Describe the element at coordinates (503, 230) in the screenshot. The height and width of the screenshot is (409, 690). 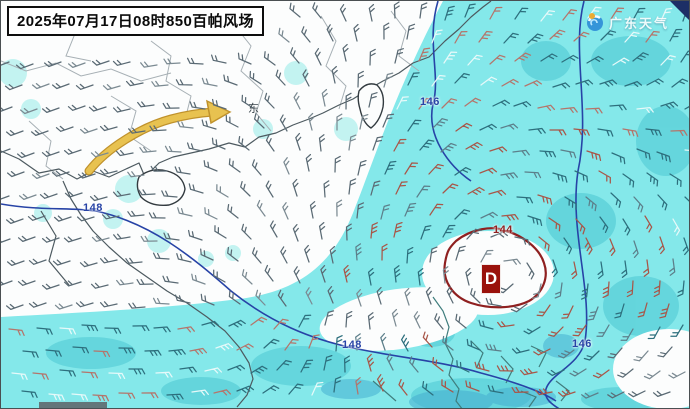
I see `contour-label-144: 144` at that location.